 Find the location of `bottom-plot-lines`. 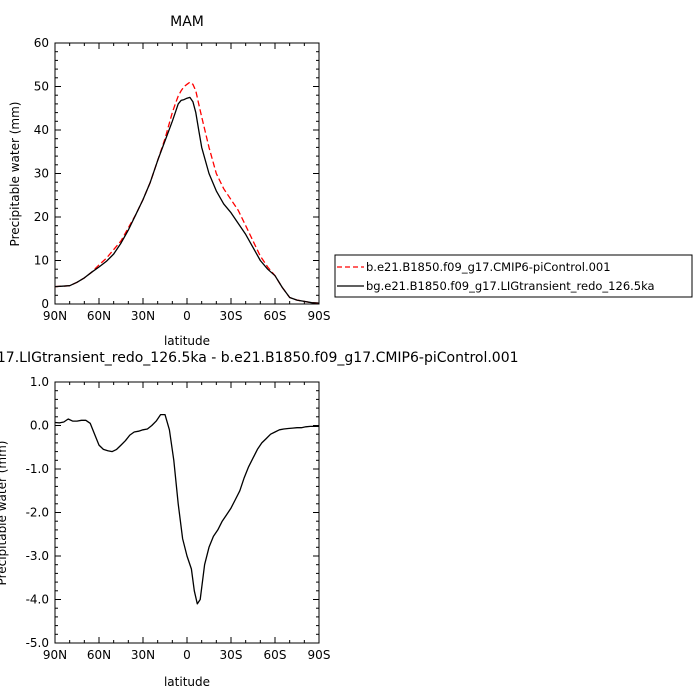

bottom-plot-lines is located at coordinates (186, 509).